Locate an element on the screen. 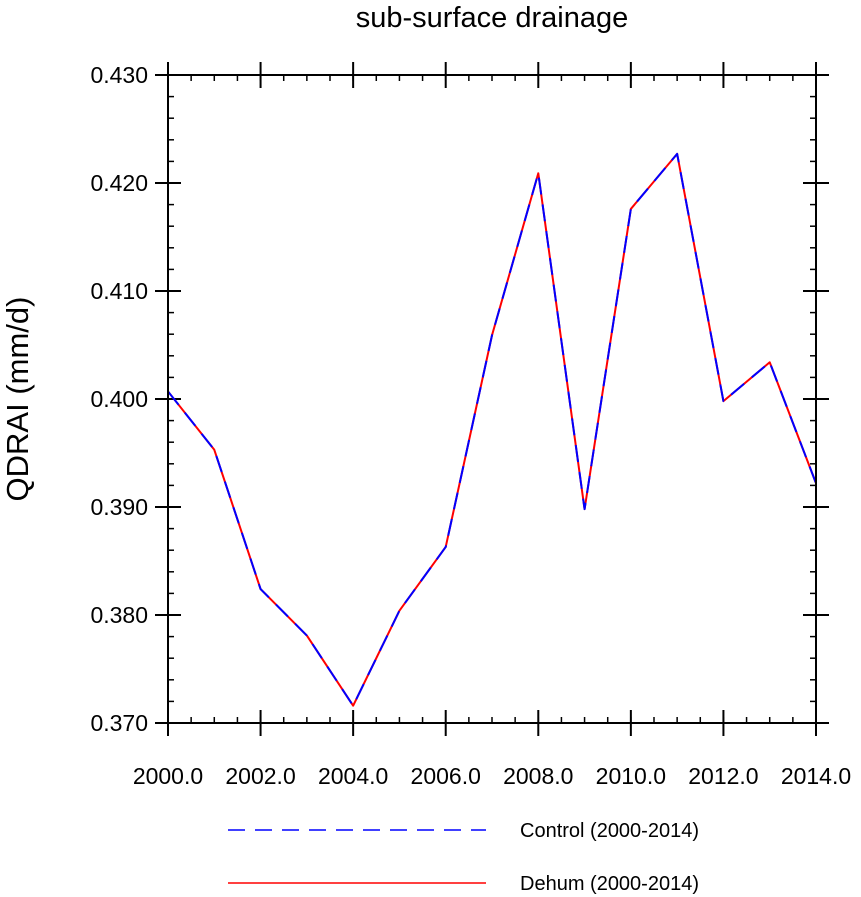  y-tick-label: 0.420 is located at coordinates (119, 183).